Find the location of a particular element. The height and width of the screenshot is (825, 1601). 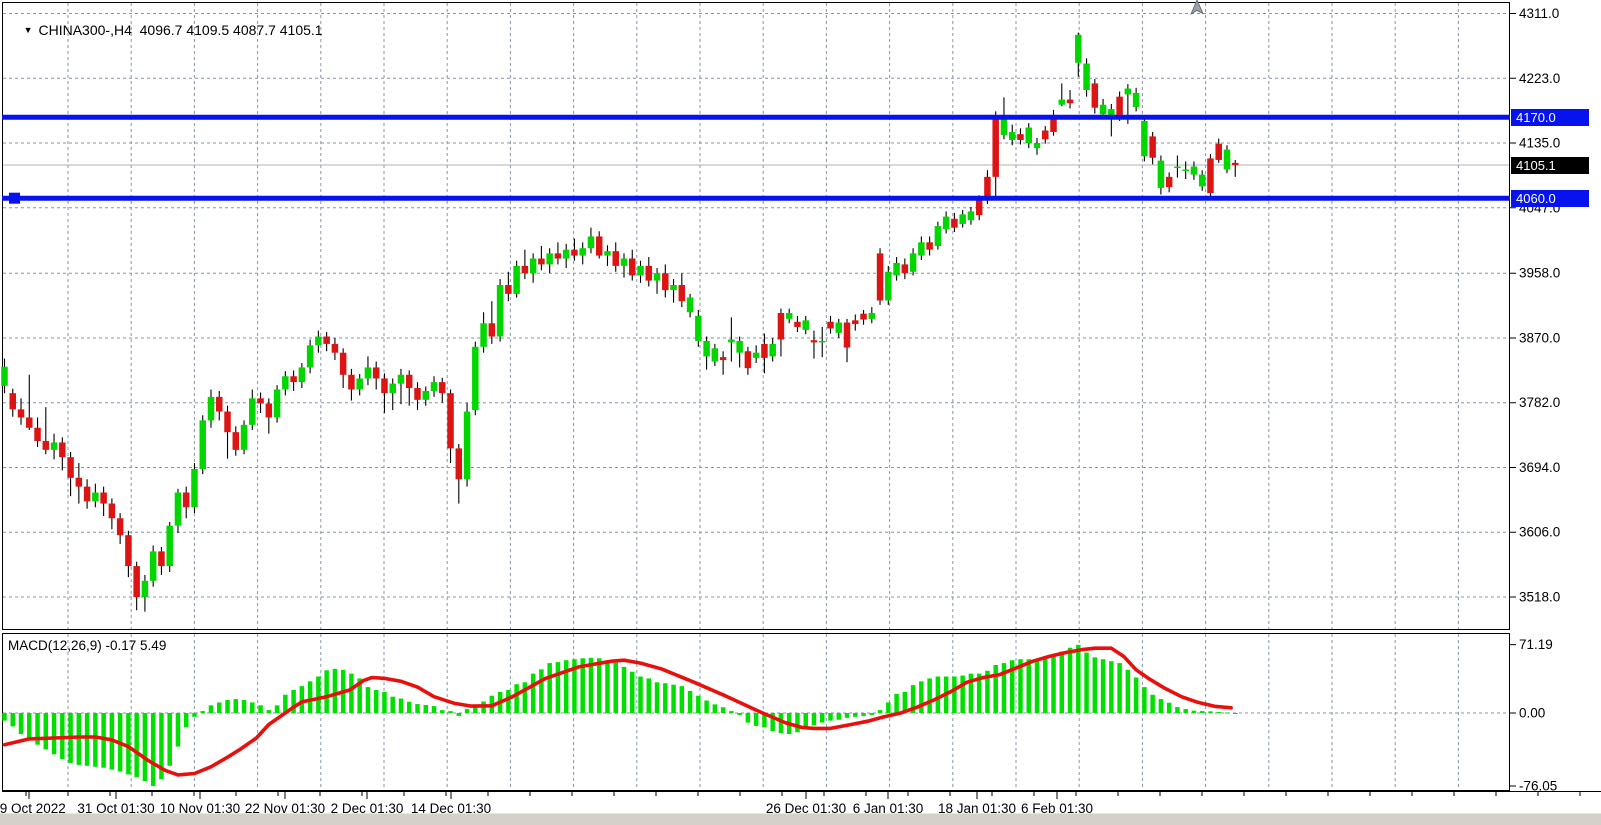

level-drag-handle is located at coordinates (14, 198).